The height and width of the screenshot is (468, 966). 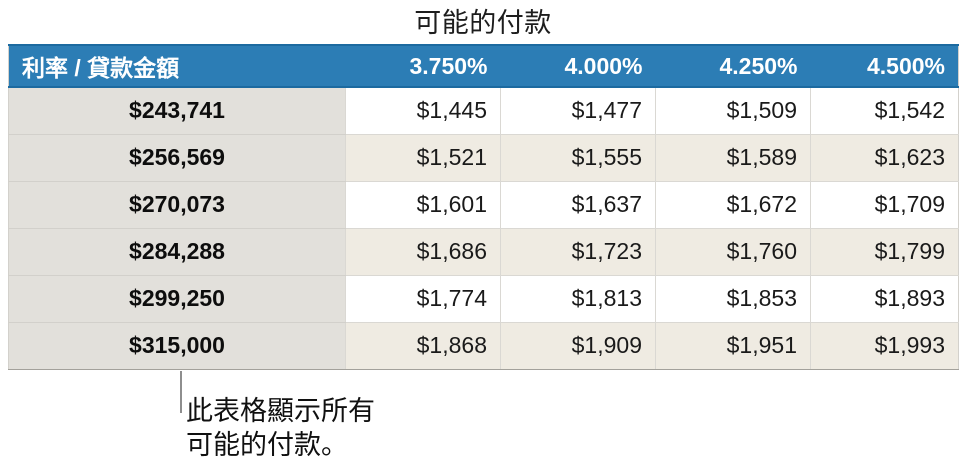 I want to click on corner-header-cell: 利率 / 貸款金額, so click(x=177, y=66).